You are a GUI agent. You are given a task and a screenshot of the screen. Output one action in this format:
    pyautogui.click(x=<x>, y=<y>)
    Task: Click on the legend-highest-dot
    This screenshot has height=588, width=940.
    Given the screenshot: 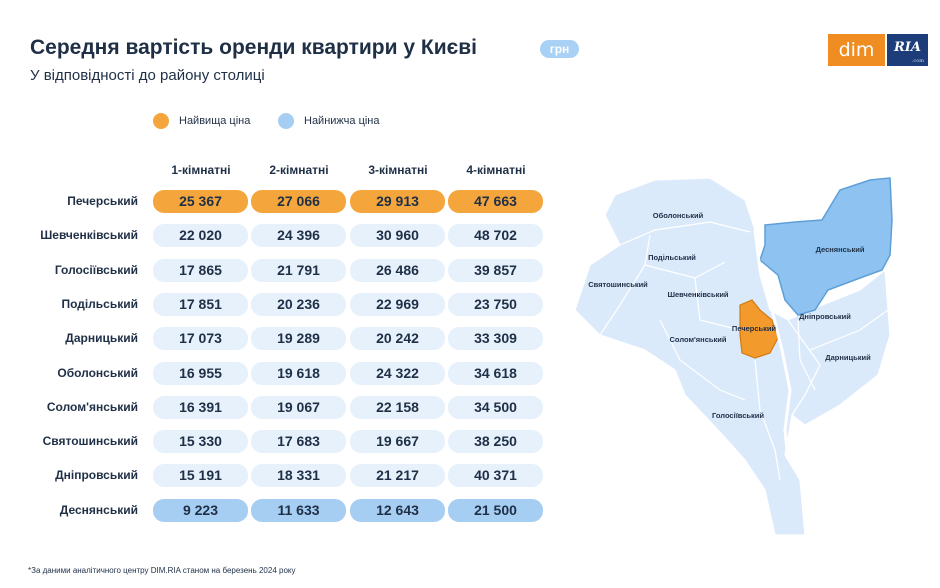 What is the action you would take?
    pyautogui.click(x=161, y=121)
    